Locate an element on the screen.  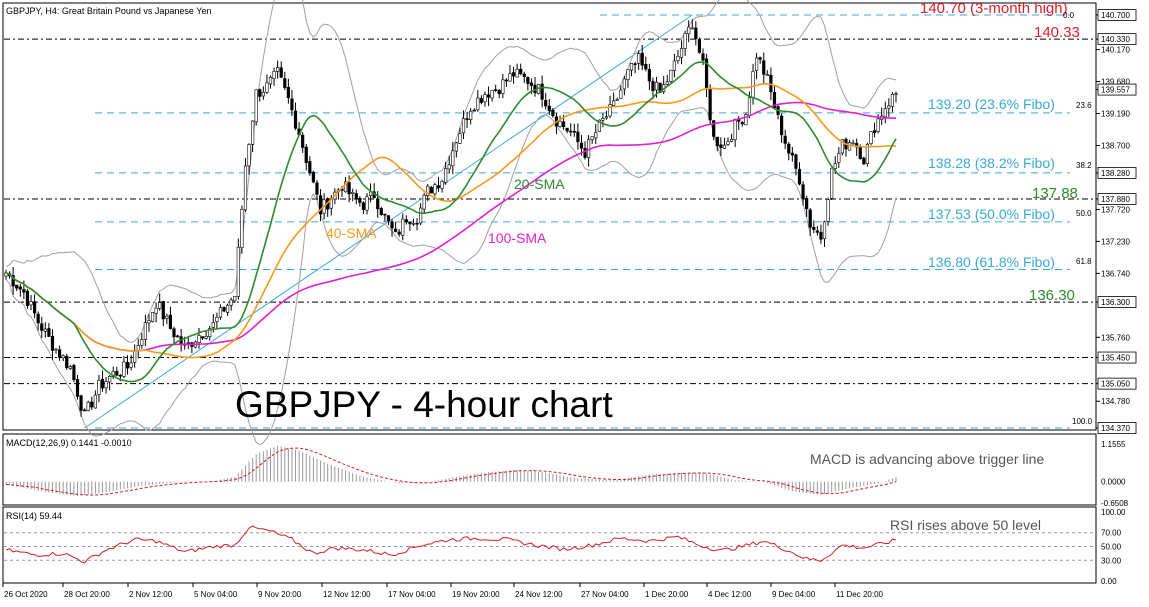
time-axis-label: 11 Dec 20:00 is located at coordinates (860, 594).